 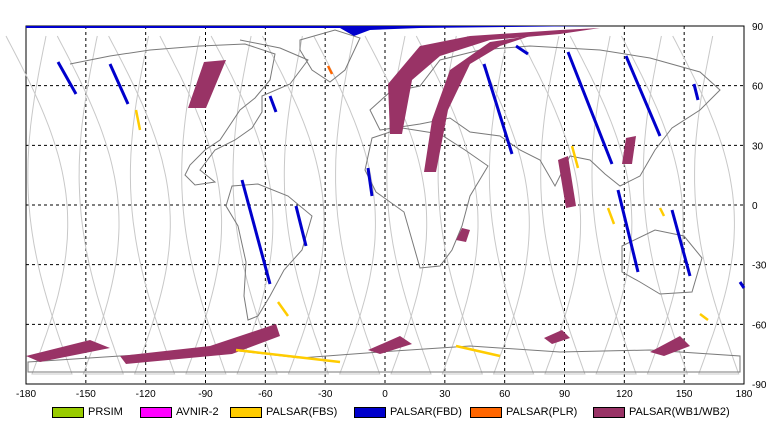 I want to click on y-tick-label: -90, so click(x=759, y=385).